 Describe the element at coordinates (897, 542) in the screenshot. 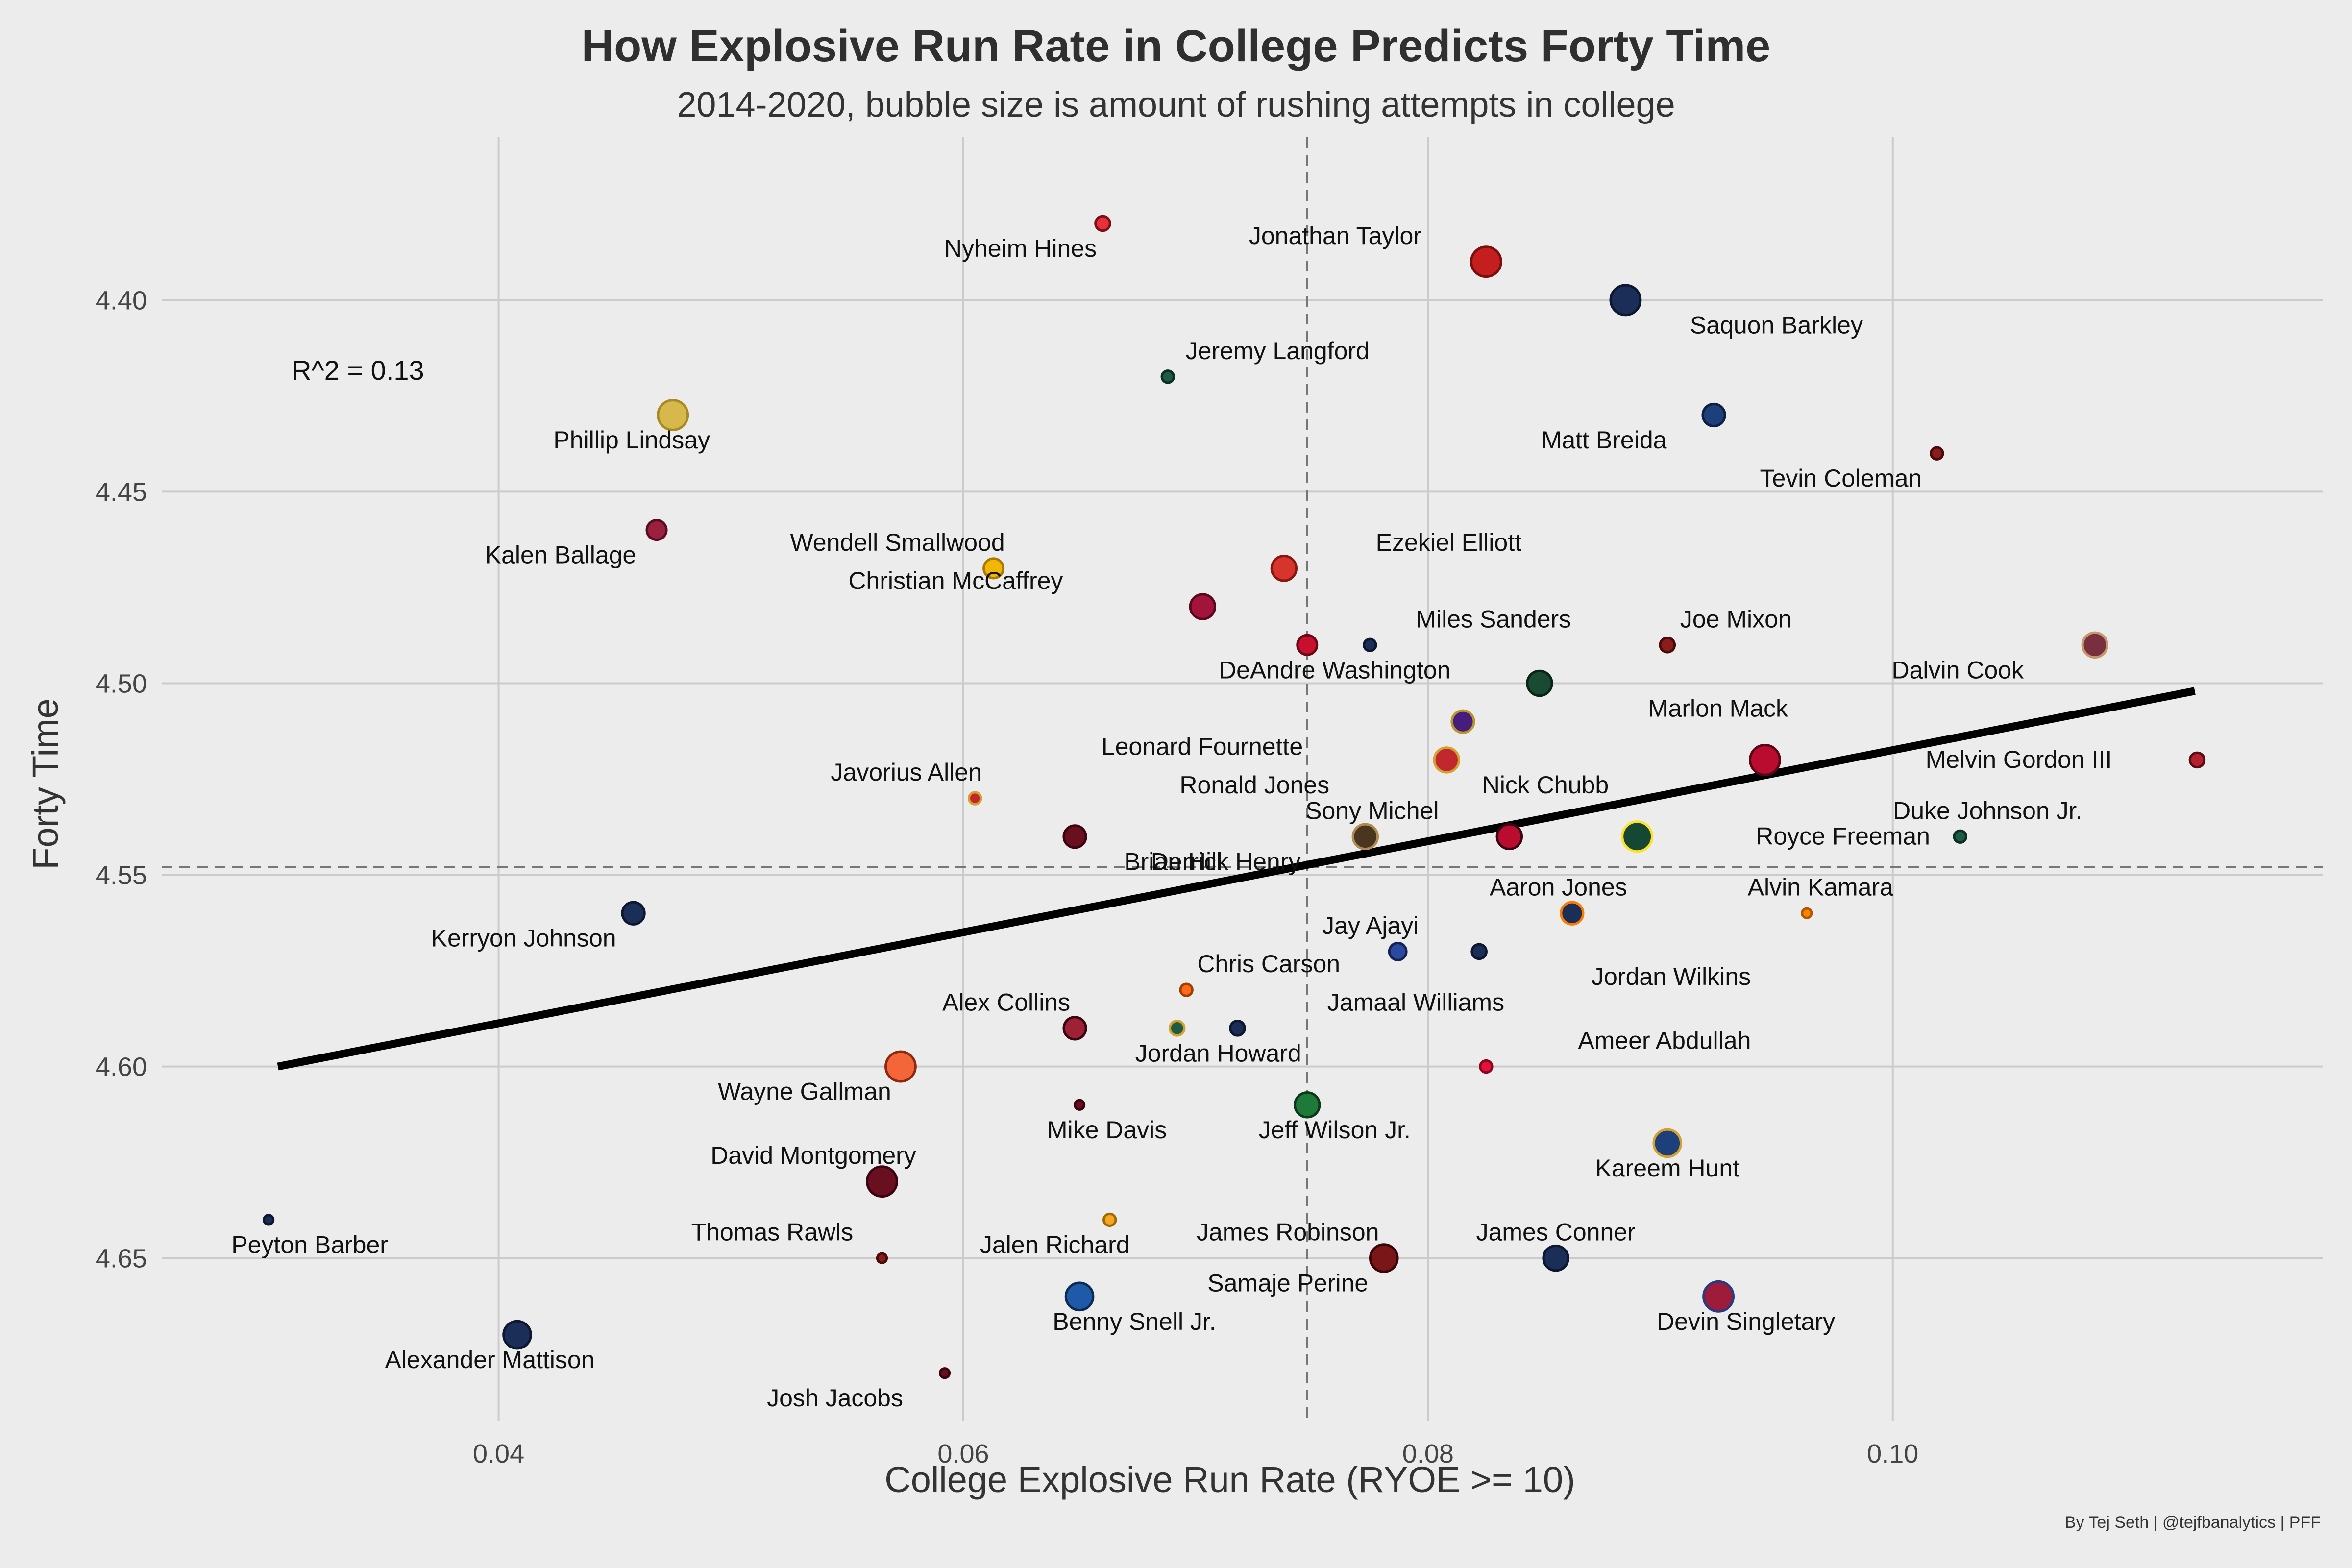

I see `point-label: Wendell Smallwood` at that location.